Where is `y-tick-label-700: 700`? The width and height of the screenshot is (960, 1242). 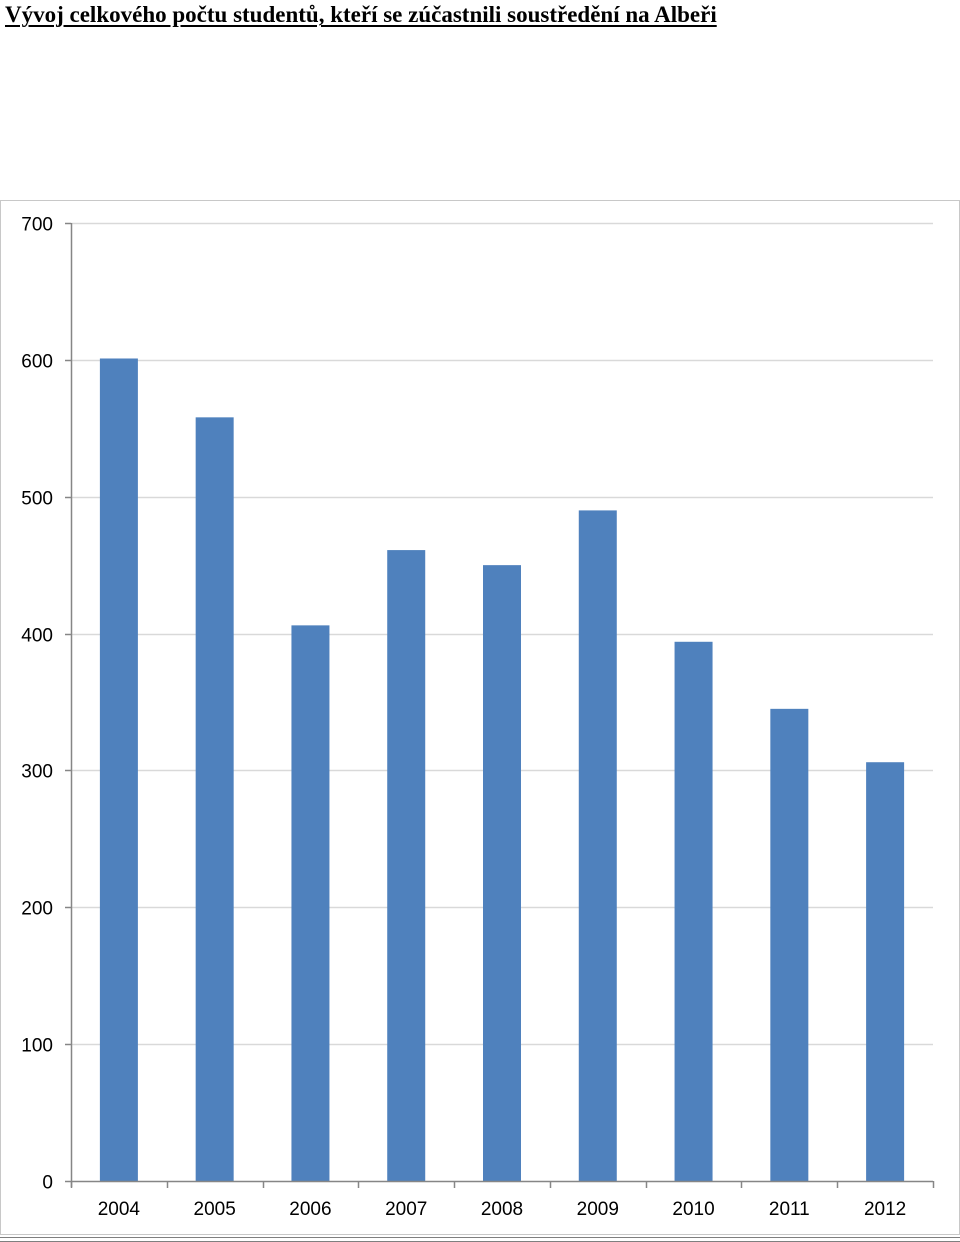 y-tick-label-700: 700 is located at coordinates (37, 225).